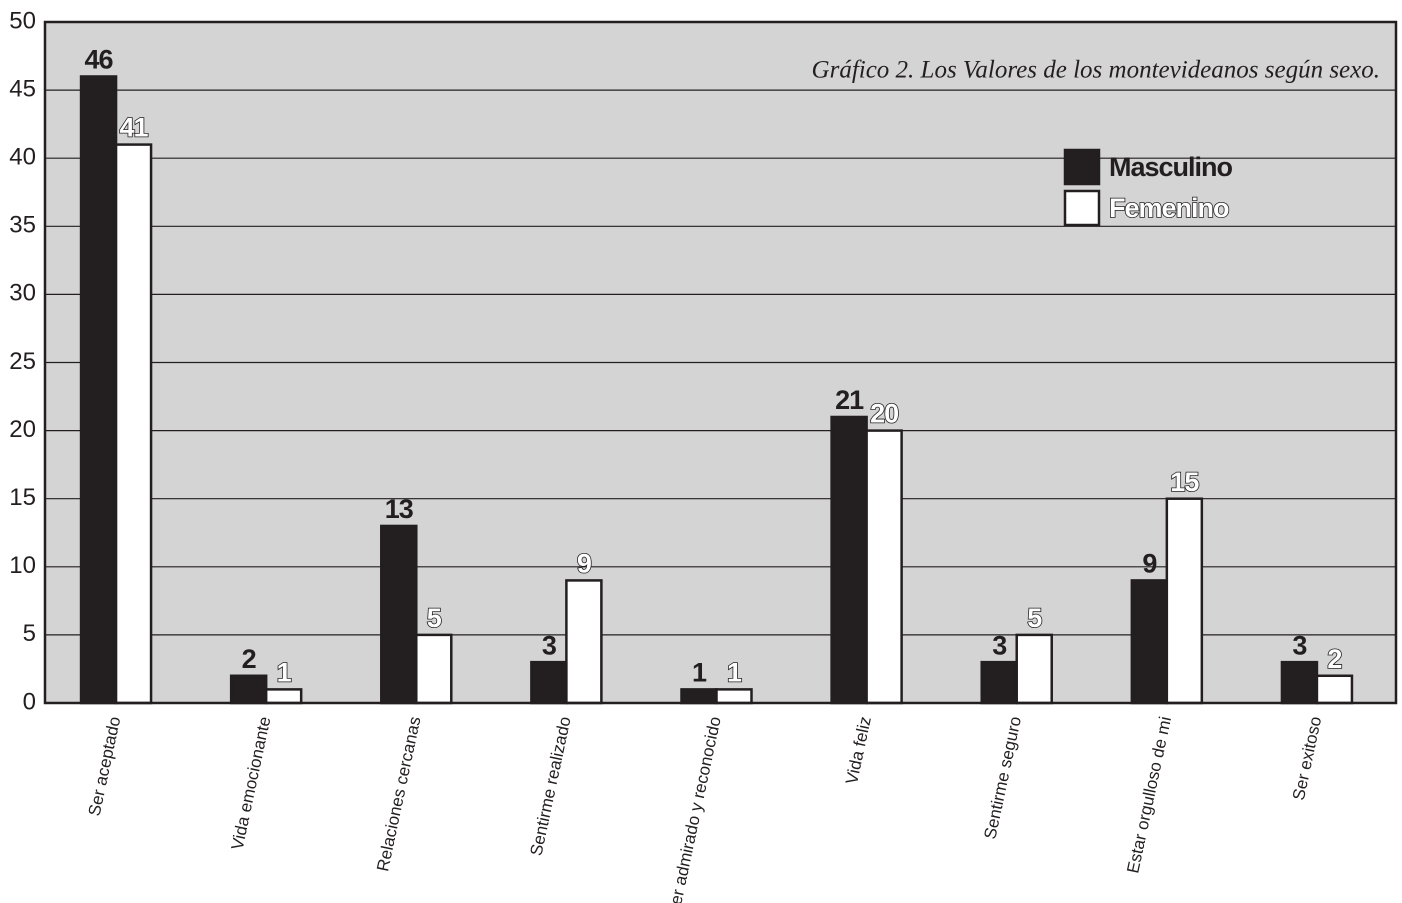  I want to click on x-tick-label: Ser aceptado, so click(105, 766).